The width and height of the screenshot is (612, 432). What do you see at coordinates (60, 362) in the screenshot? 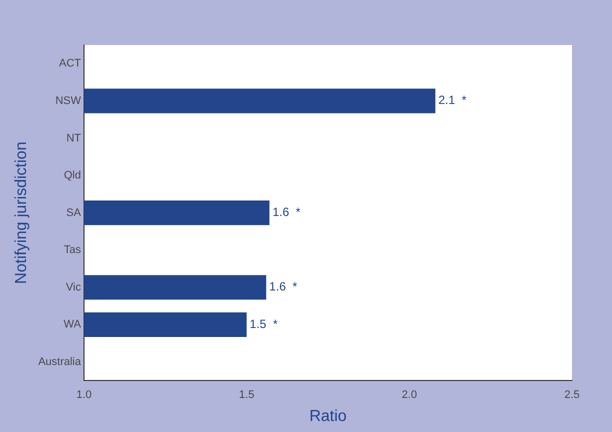
I see `y-tick-label: Australia` at bounding box center [60, 362].